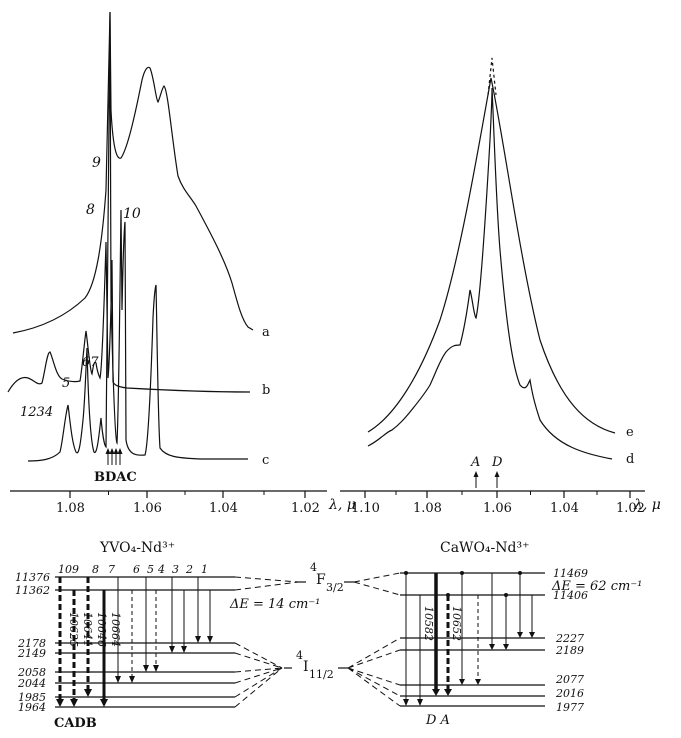 The width and height of the screenshot is (681, 738). Describe the element at coordinates (335, 587) in the screenshot. I see `f-state-sub: 3/2` at that location.